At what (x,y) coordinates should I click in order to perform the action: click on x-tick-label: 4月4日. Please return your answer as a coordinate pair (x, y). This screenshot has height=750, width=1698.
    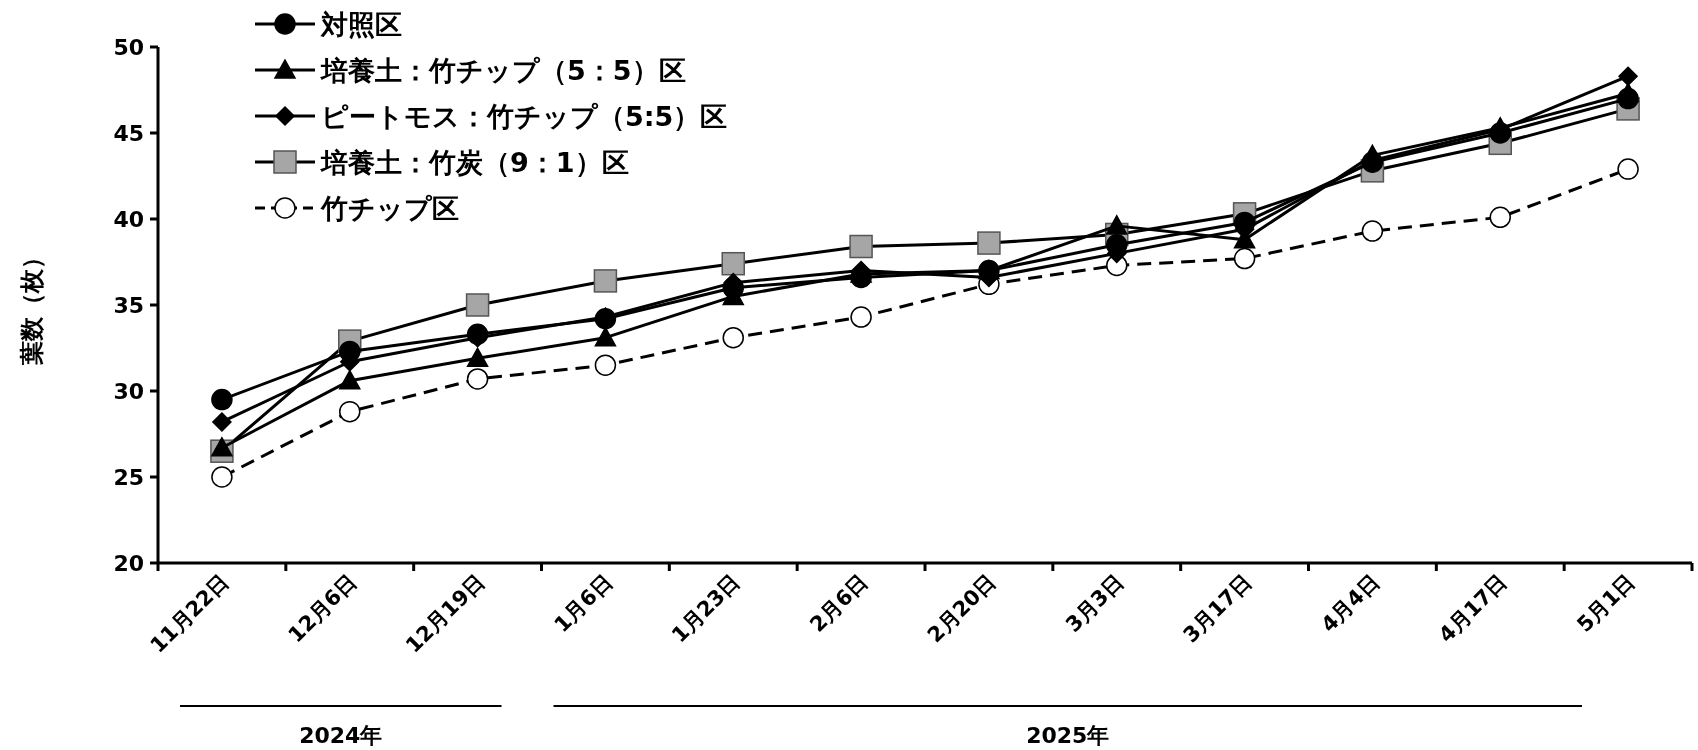
    Looking at the image, I should click on (1350, 603).